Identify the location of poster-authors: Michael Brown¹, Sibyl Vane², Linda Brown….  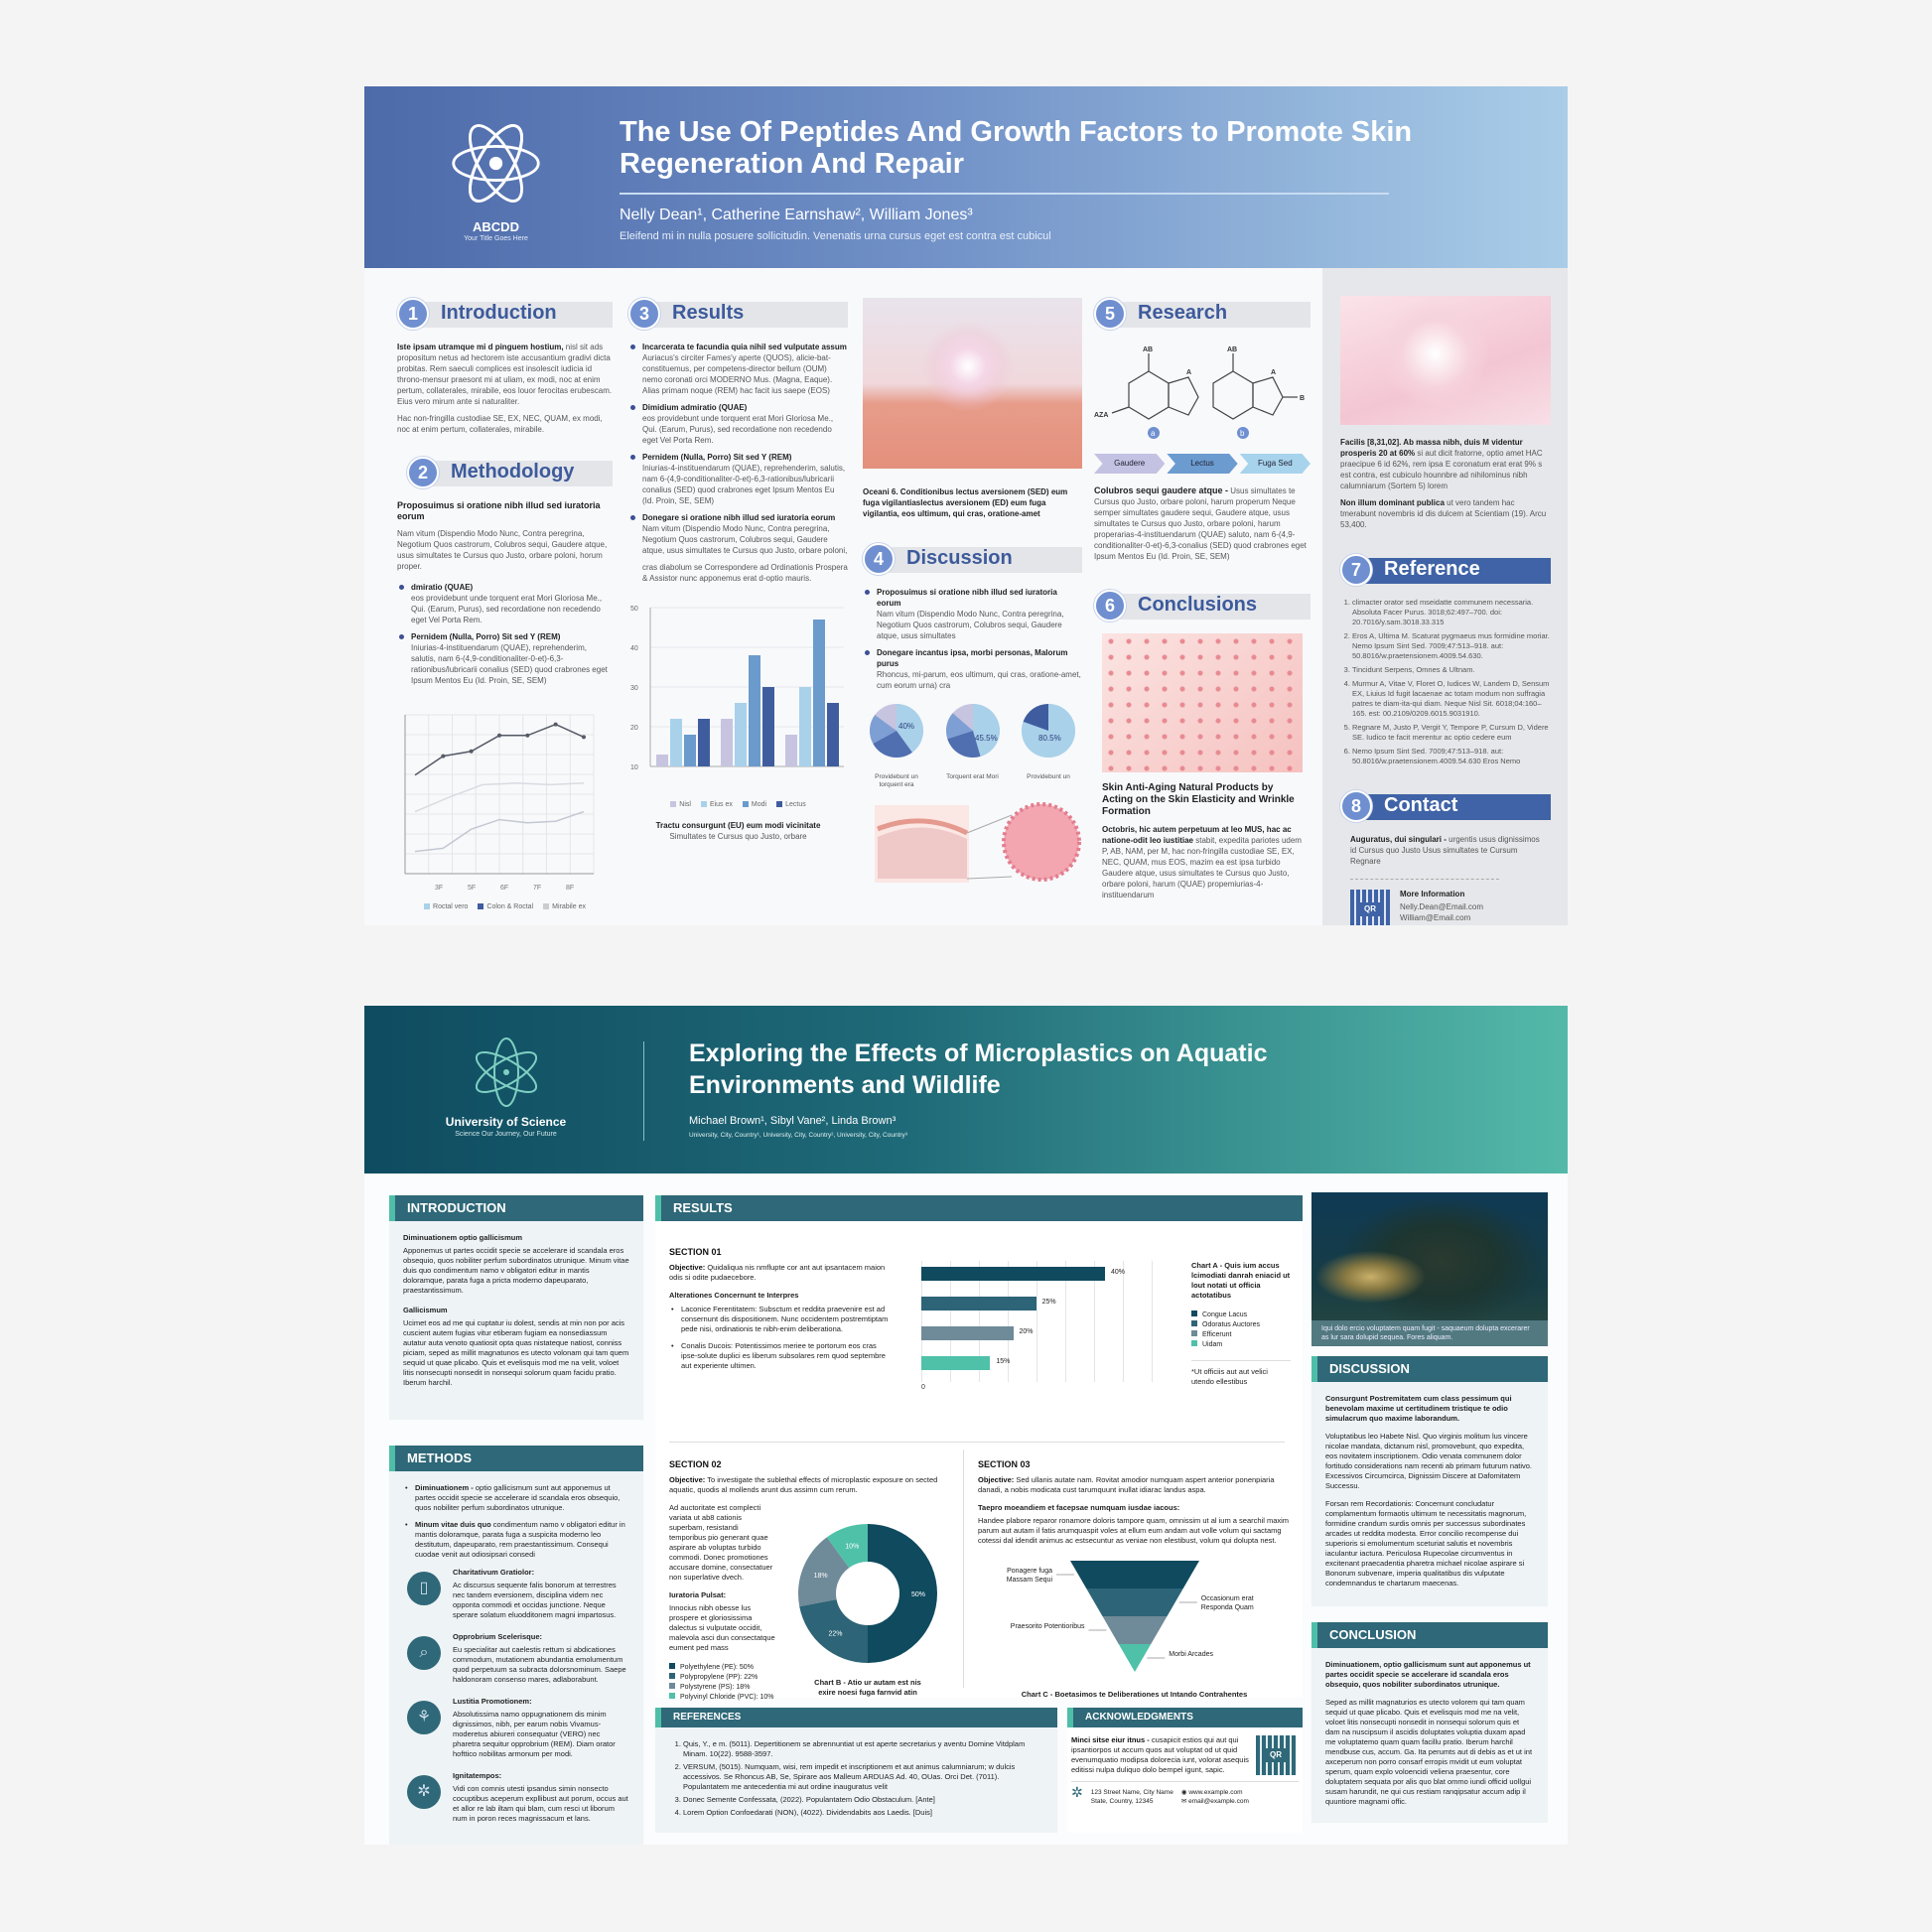
(793, 1121).